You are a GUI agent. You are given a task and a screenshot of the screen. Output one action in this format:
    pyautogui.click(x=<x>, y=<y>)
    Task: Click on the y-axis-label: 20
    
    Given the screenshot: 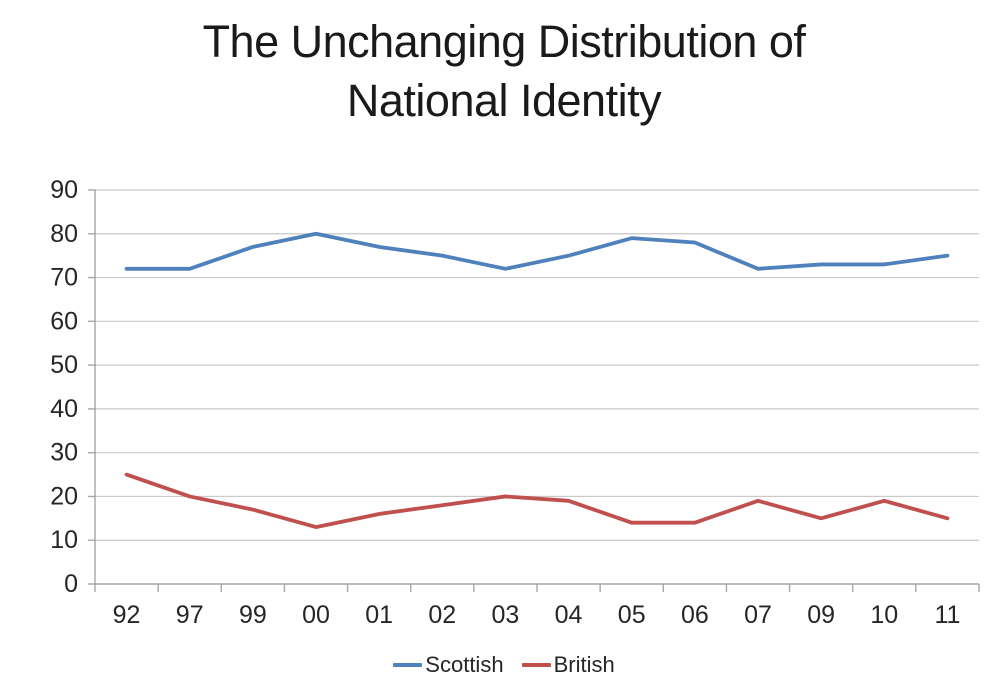 What is the action you would take?
    pyautogui.click(x=64, y=496)
    